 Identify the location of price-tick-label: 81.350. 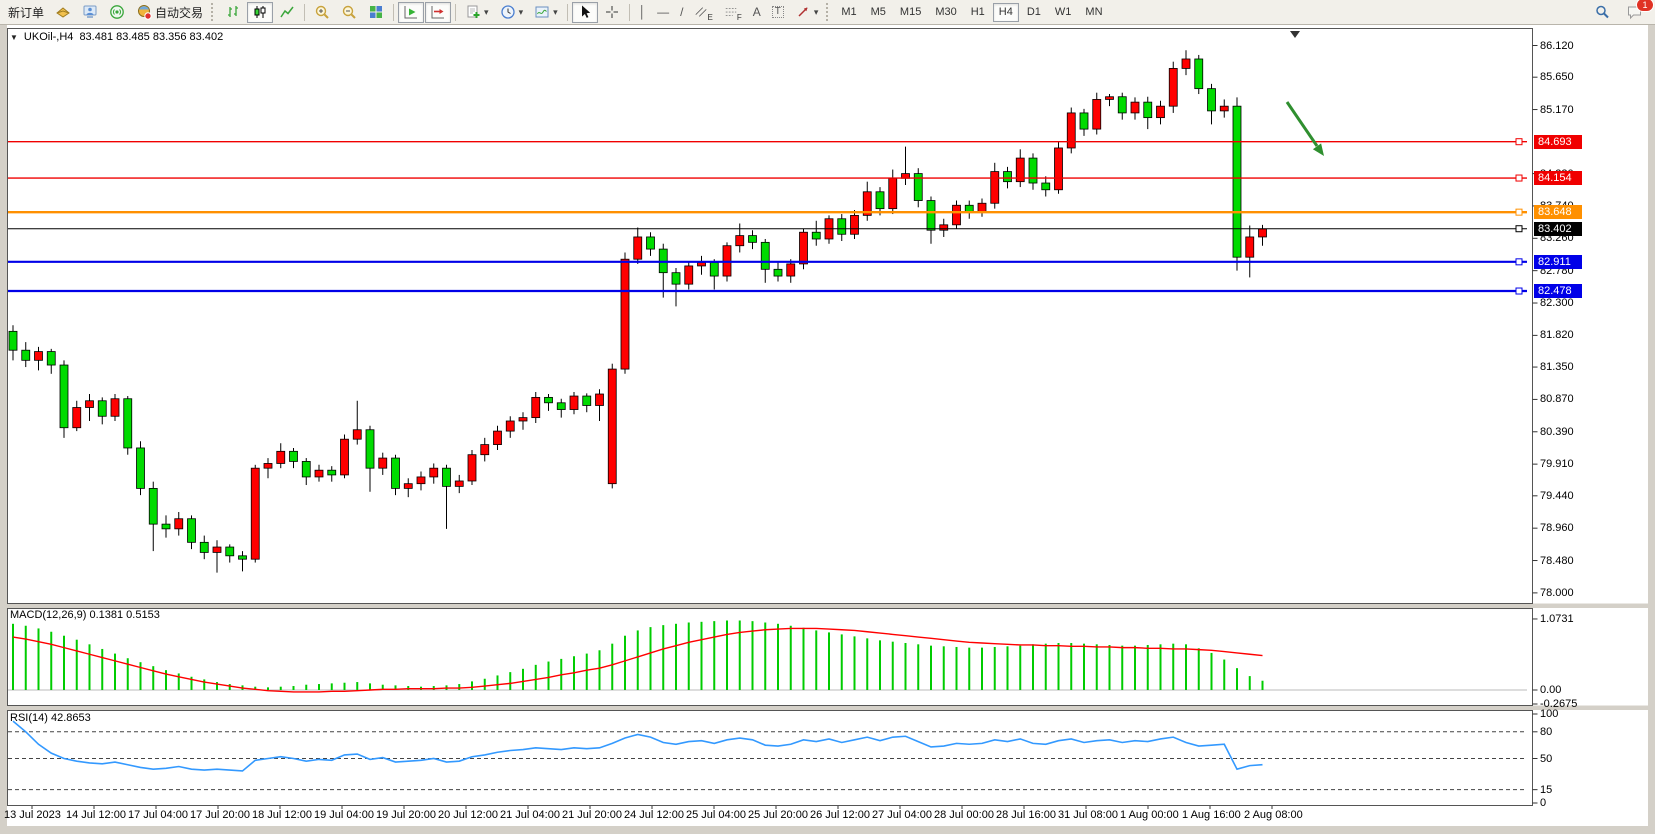
(1557, 367).